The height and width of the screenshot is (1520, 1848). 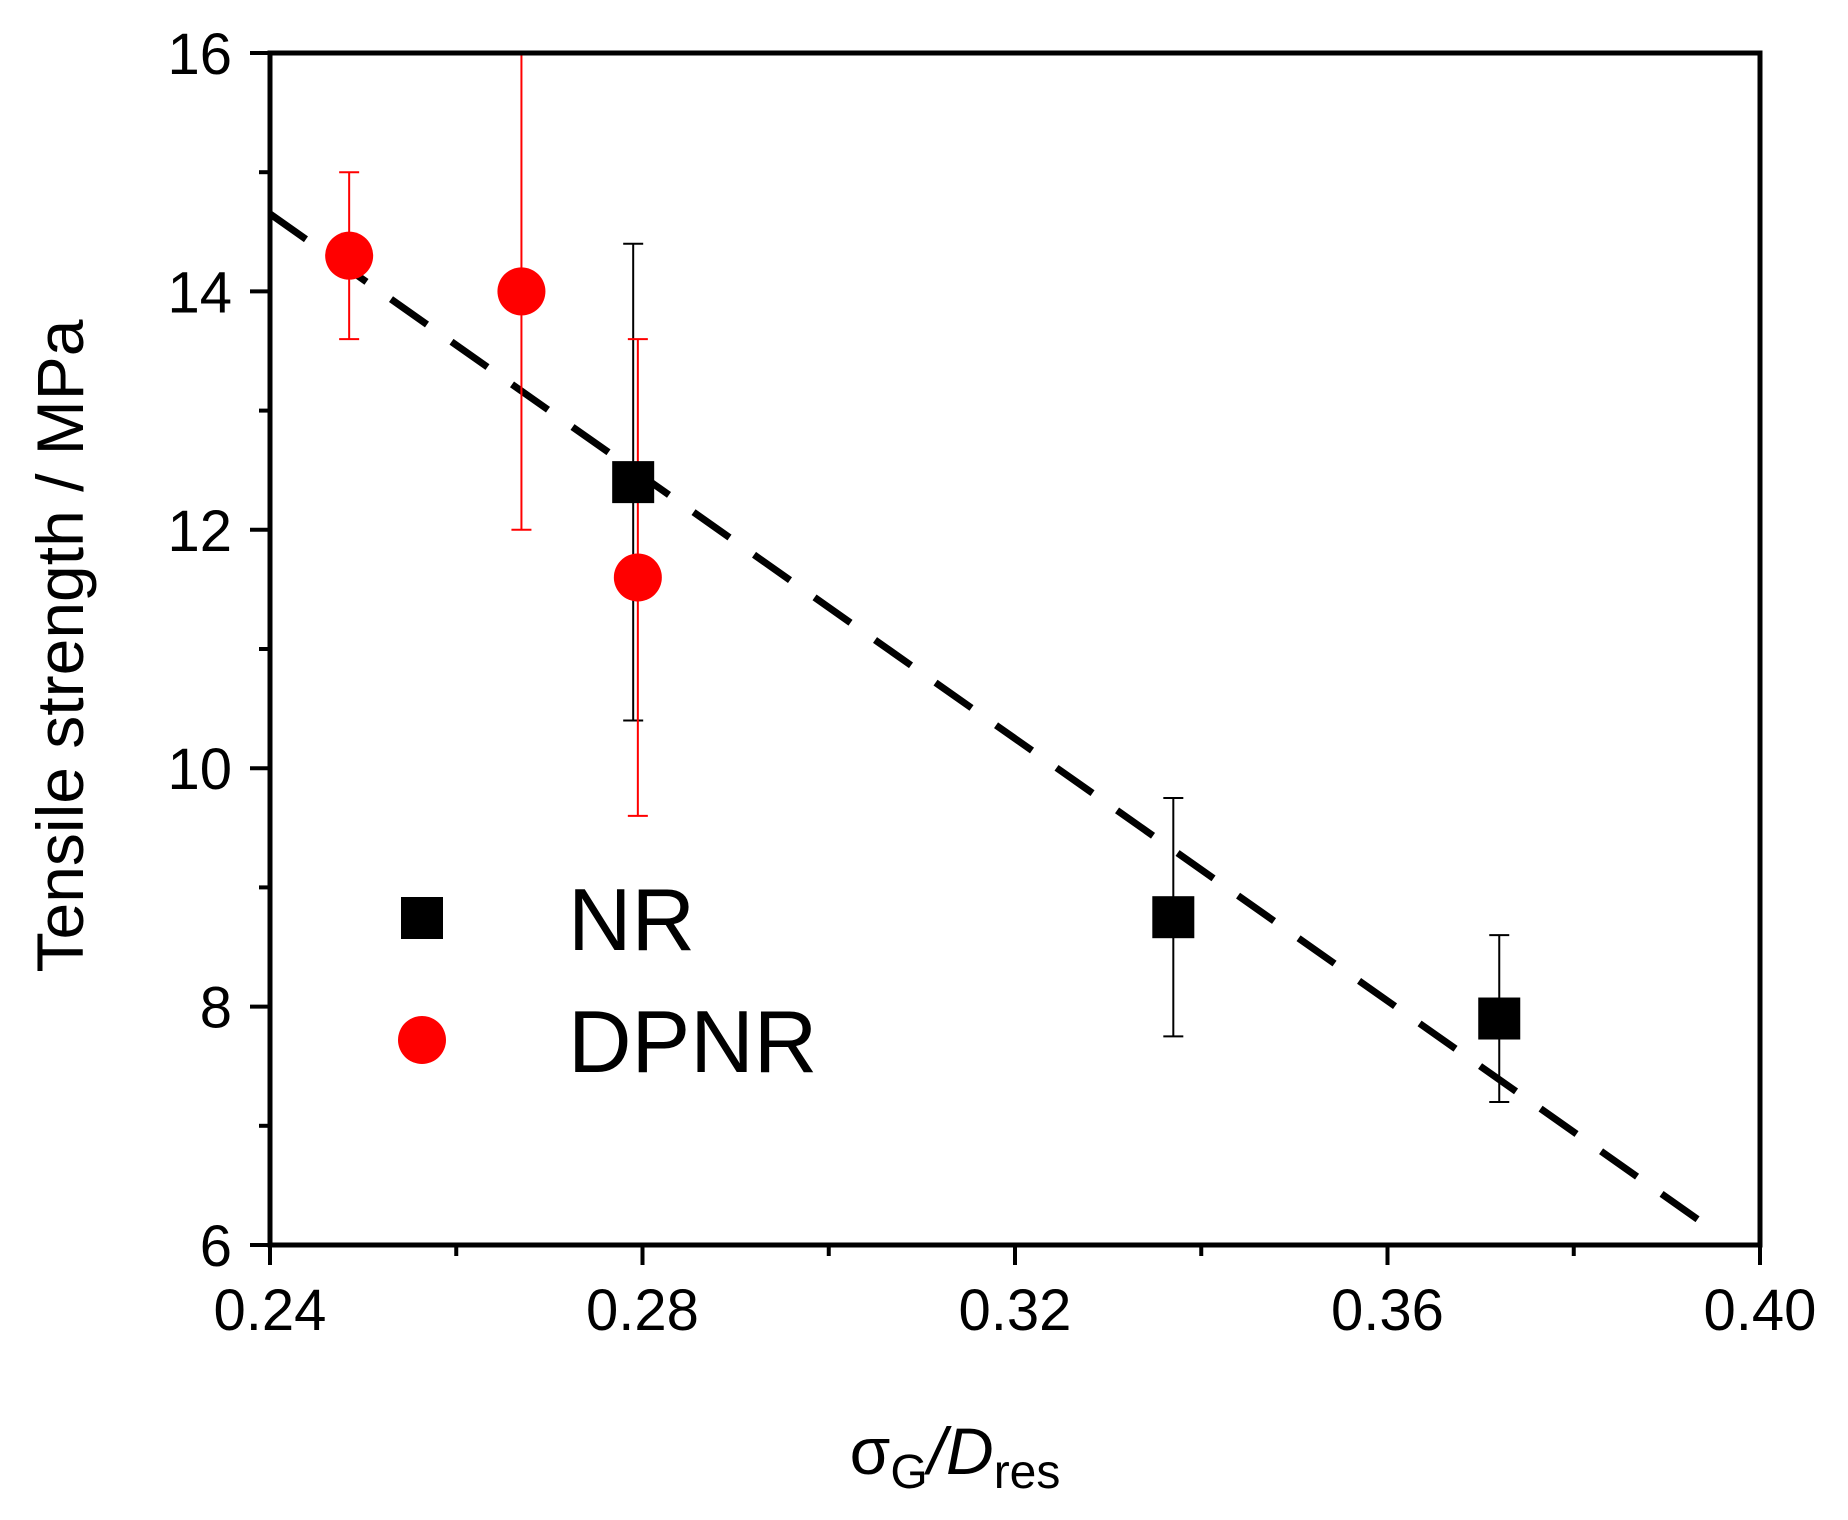 What do you see at coordinates (199, 54) in the screenshot?
I see `y-tick-label: 16` at bounding box center [199, 54].